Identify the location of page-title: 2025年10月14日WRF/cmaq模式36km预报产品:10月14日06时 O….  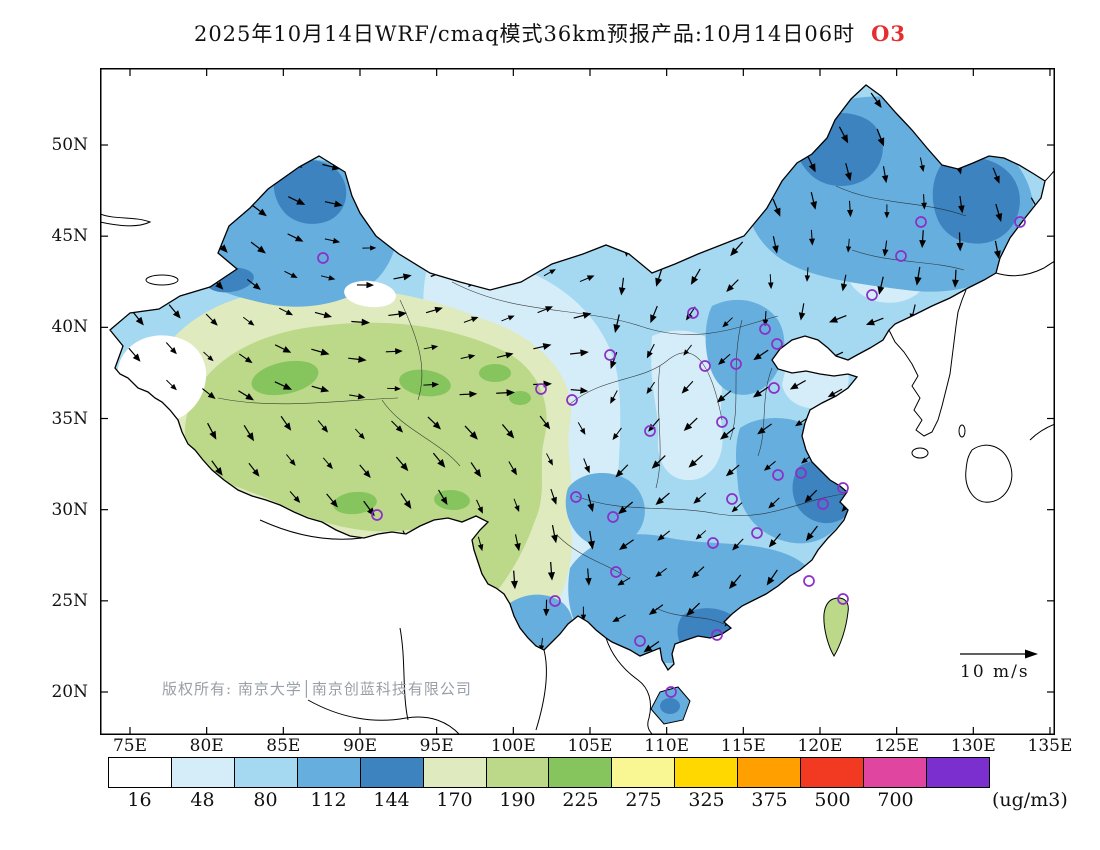
(550, 33).